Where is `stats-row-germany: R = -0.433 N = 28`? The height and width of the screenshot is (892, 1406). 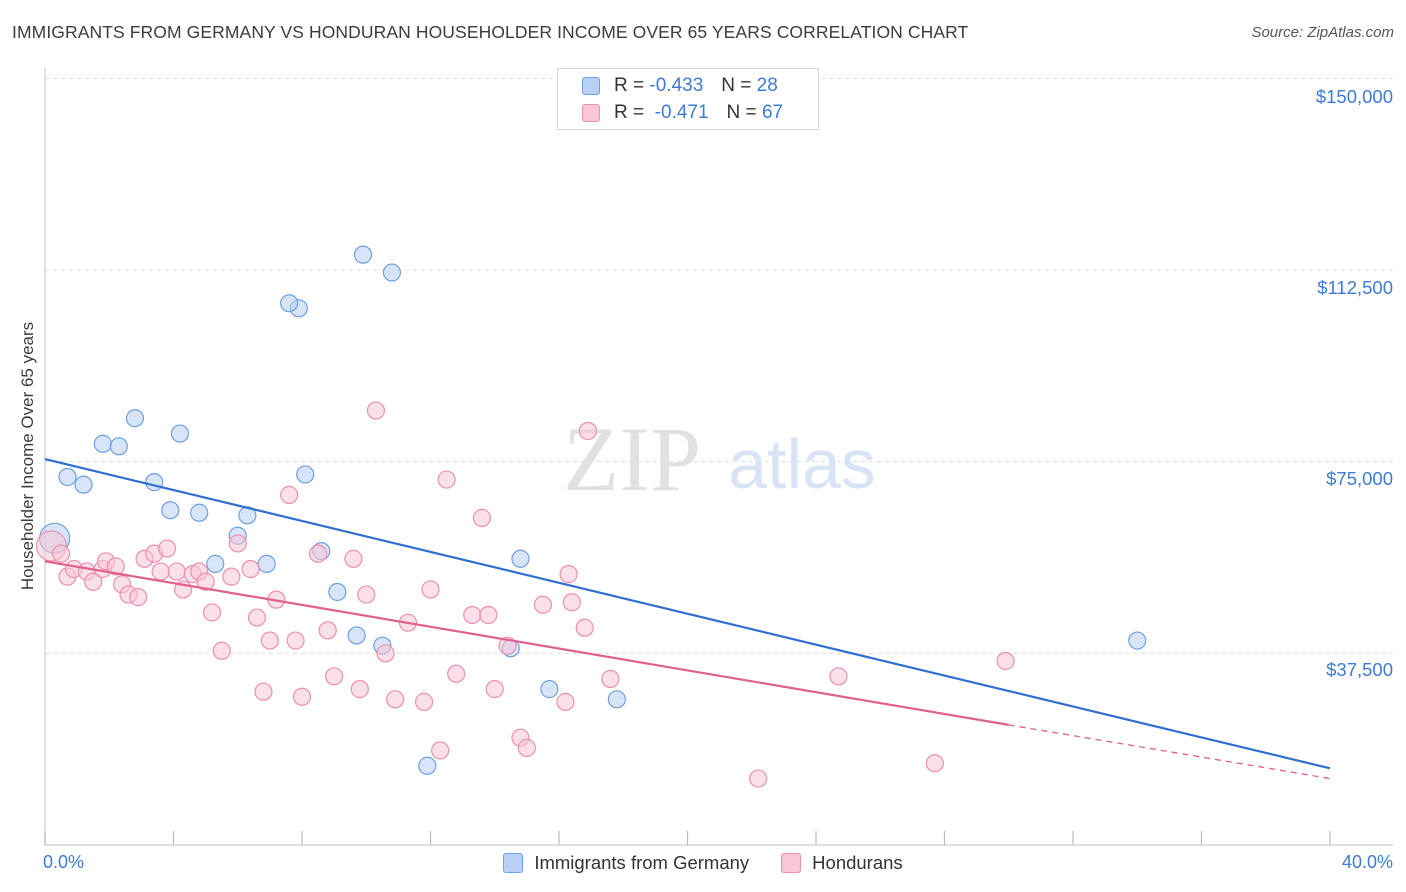 stats-row-germany: R = -0.433 N = 28 is located at coordinates (680, 86).